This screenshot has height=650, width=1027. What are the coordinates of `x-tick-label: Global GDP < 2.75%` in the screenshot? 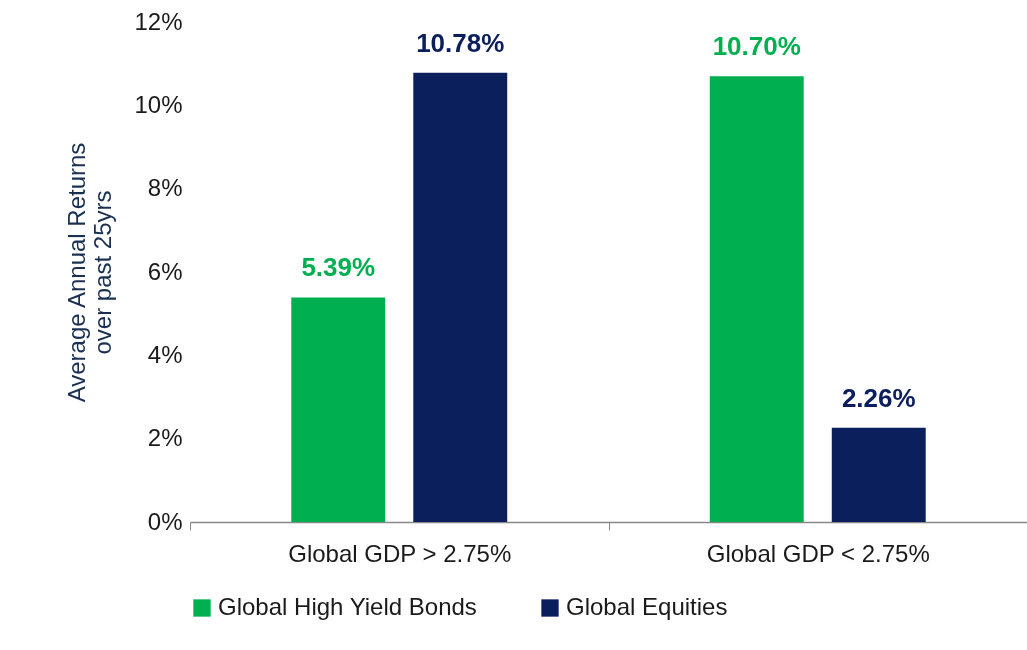 It's located at (818, 553).